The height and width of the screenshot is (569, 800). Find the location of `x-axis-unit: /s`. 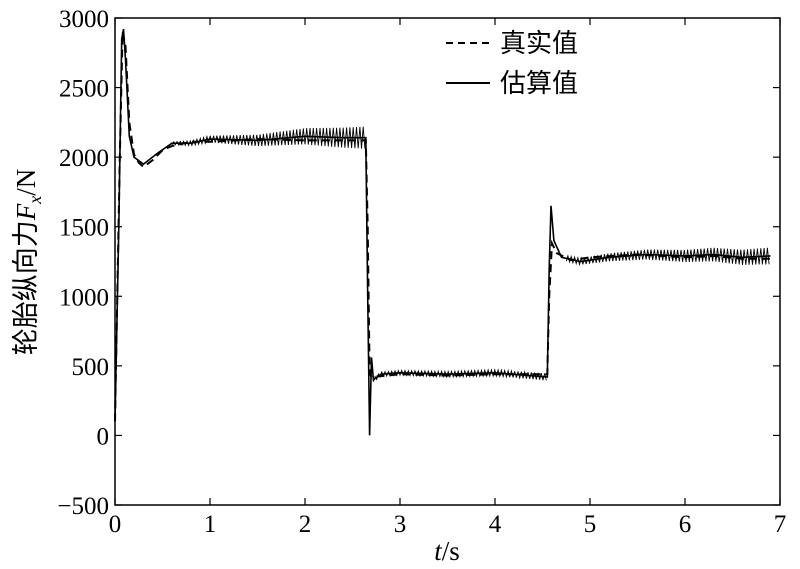

x-axis-unit: /s is located at coordinates (451, 551).